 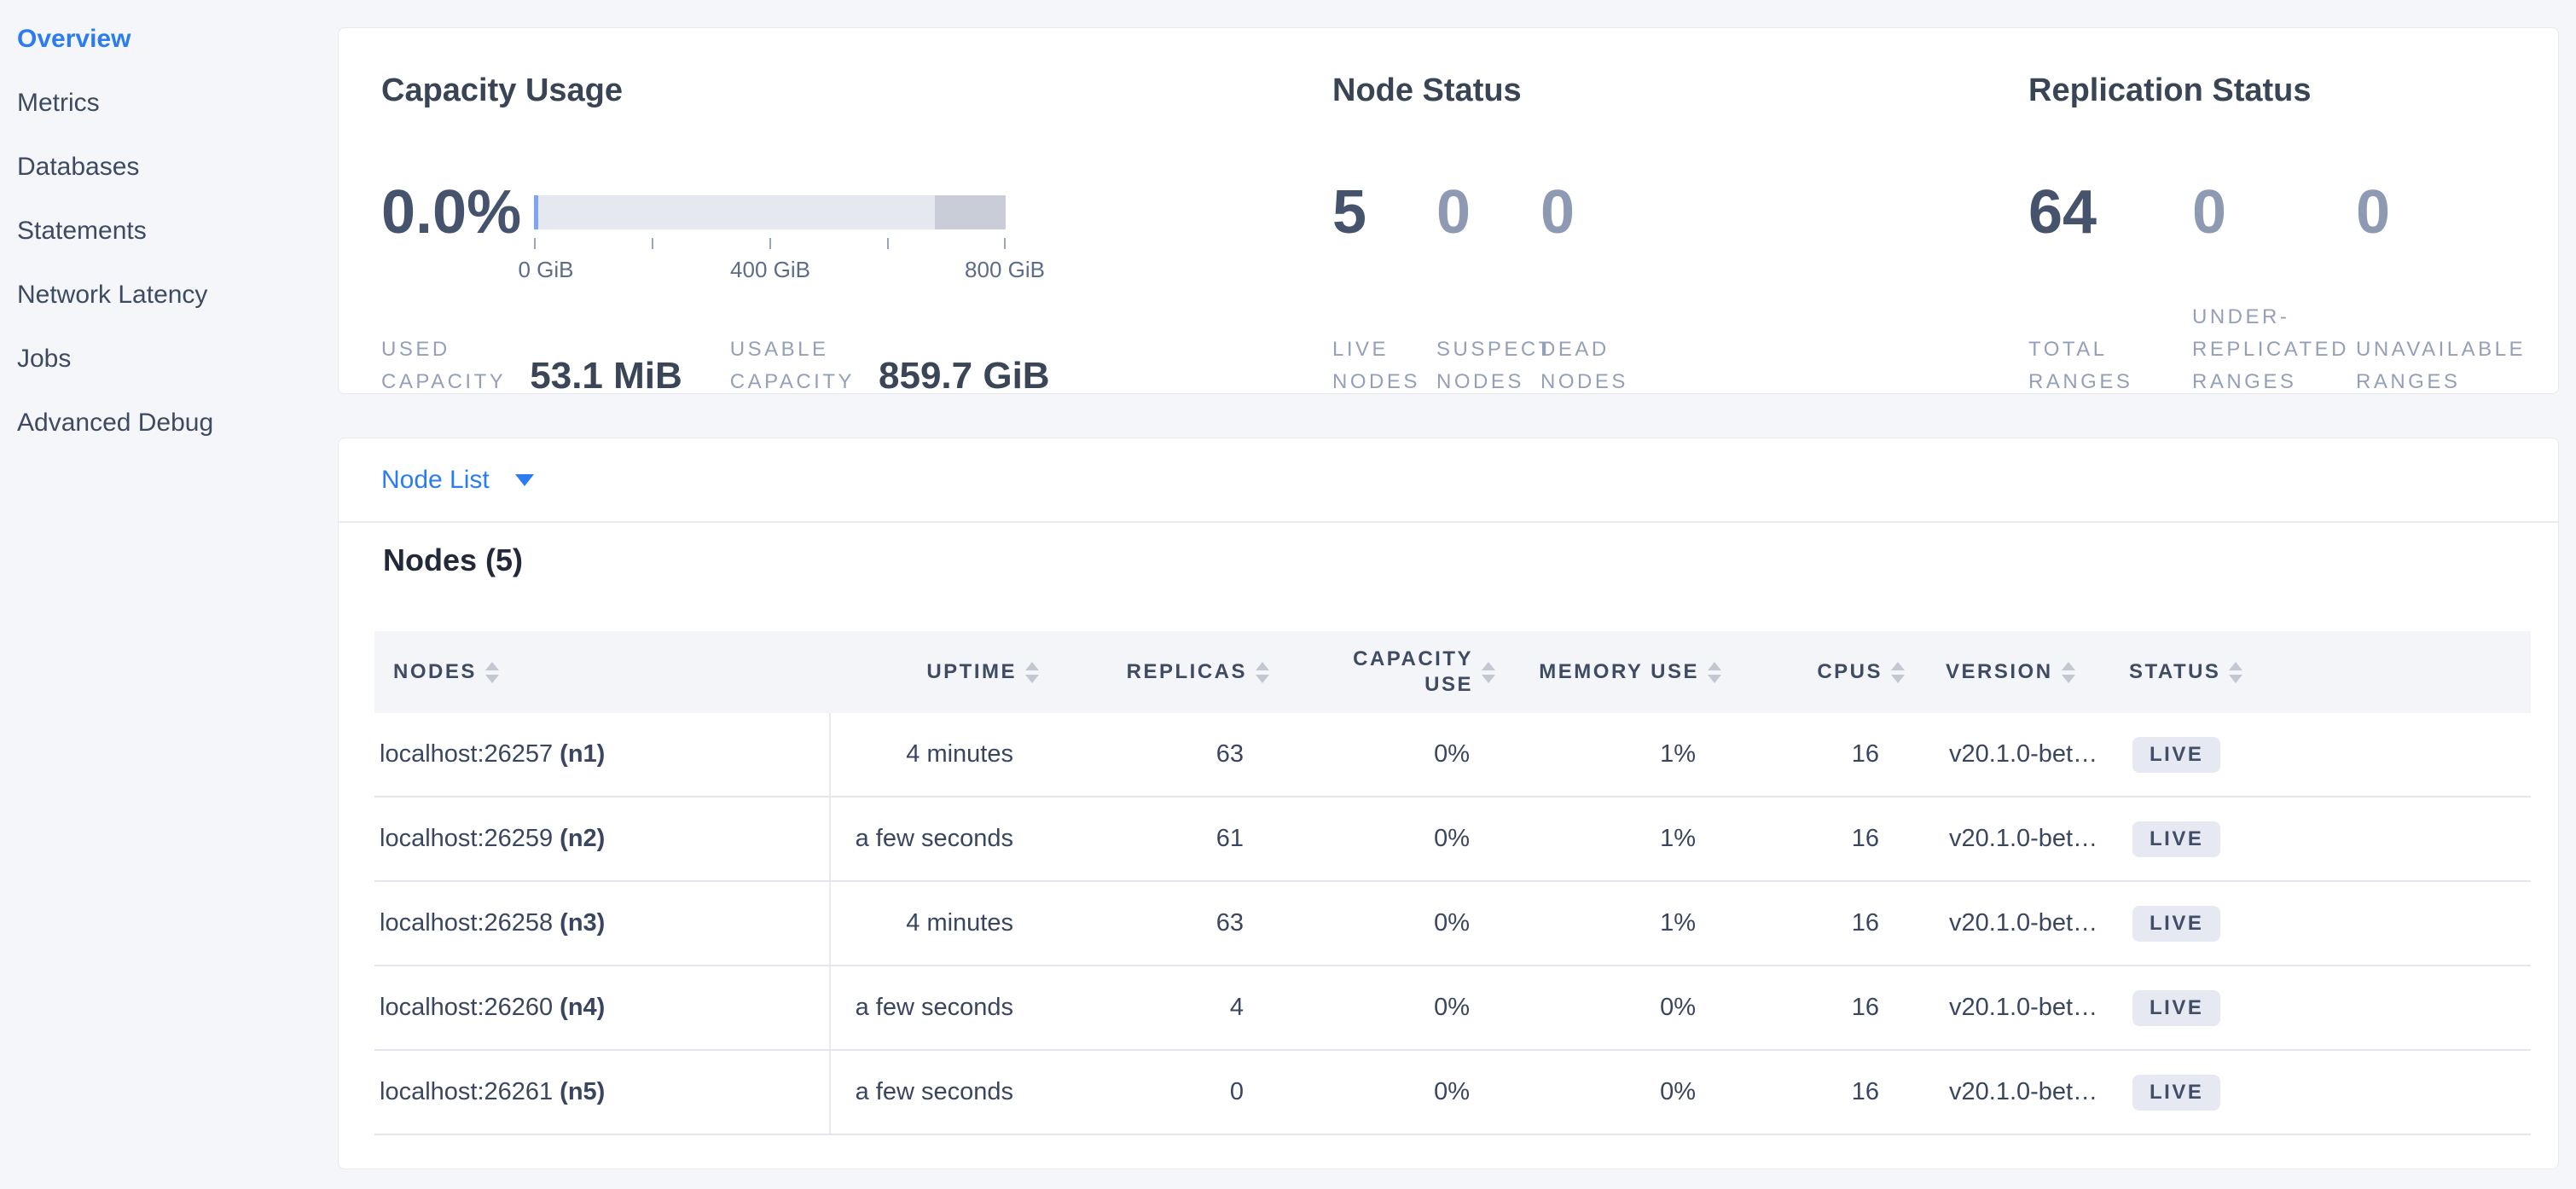 What do you see at coordinates (2270, 349) in the screenshot?
I see `under-replicated-ranges-label: UNDER- REPLICATED RANGES` at bounding box center [2270, 349].